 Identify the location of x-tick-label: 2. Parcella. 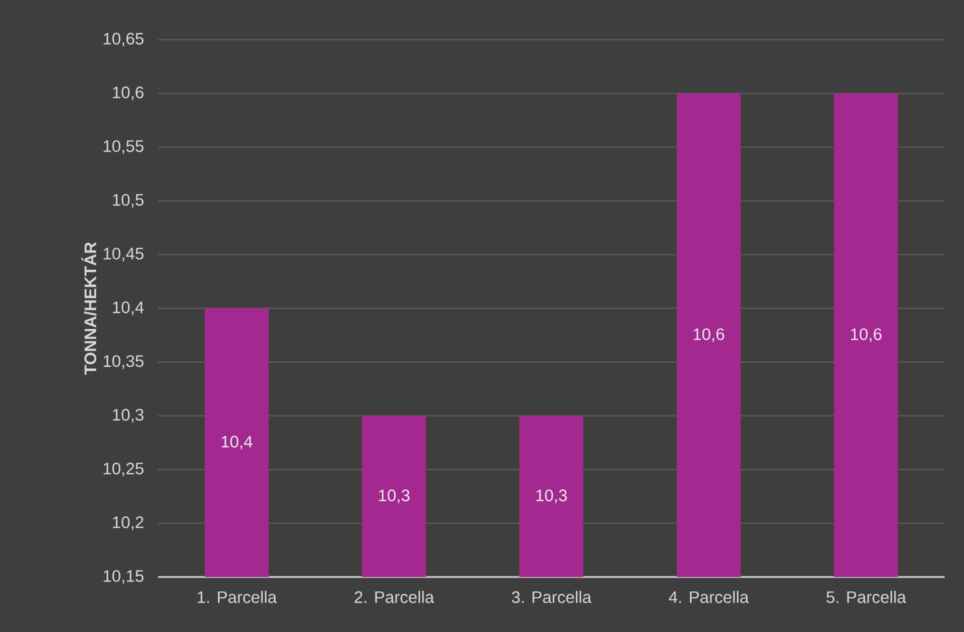
(394, 597).